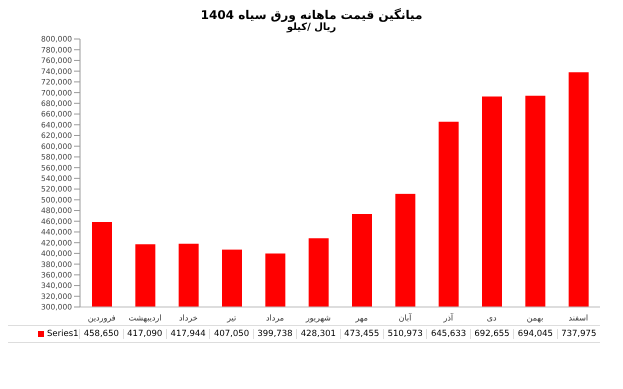 This screenshot has width=623, height=389. What do you see at coordinates (318, 318) in the screenshot?
I see `x-tick-label: شهریور` at bounding box center [318, 318].